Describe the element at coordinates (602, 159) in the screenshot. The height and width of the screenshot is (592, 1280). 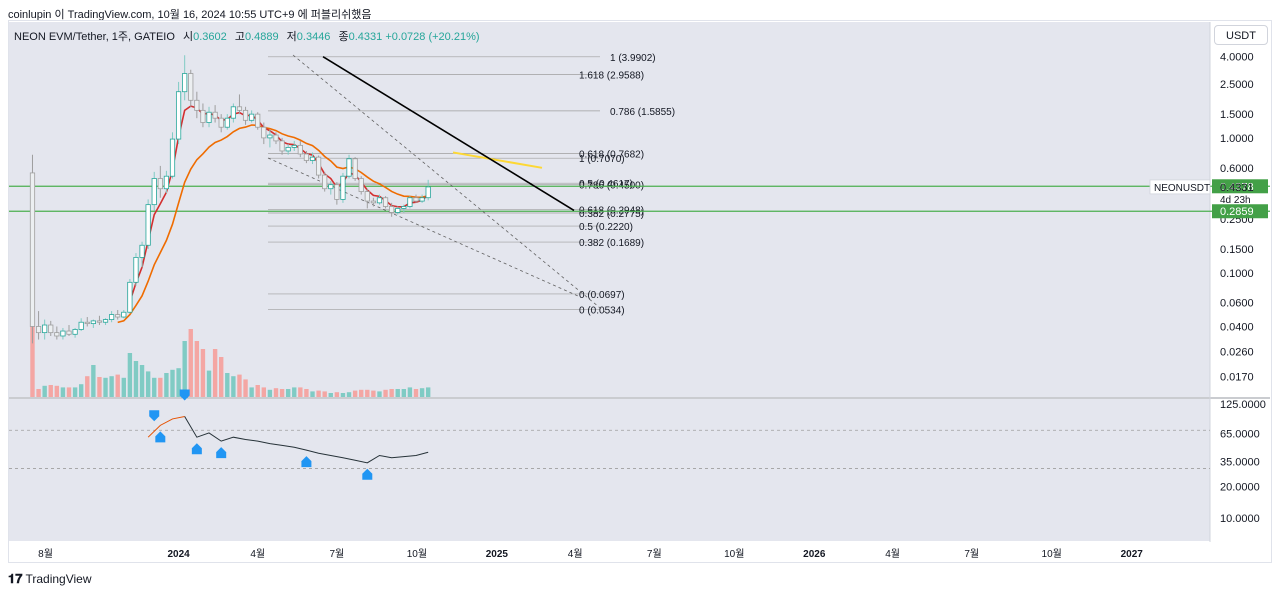
I see `fib-label: 1 (0.7070)` at that location.